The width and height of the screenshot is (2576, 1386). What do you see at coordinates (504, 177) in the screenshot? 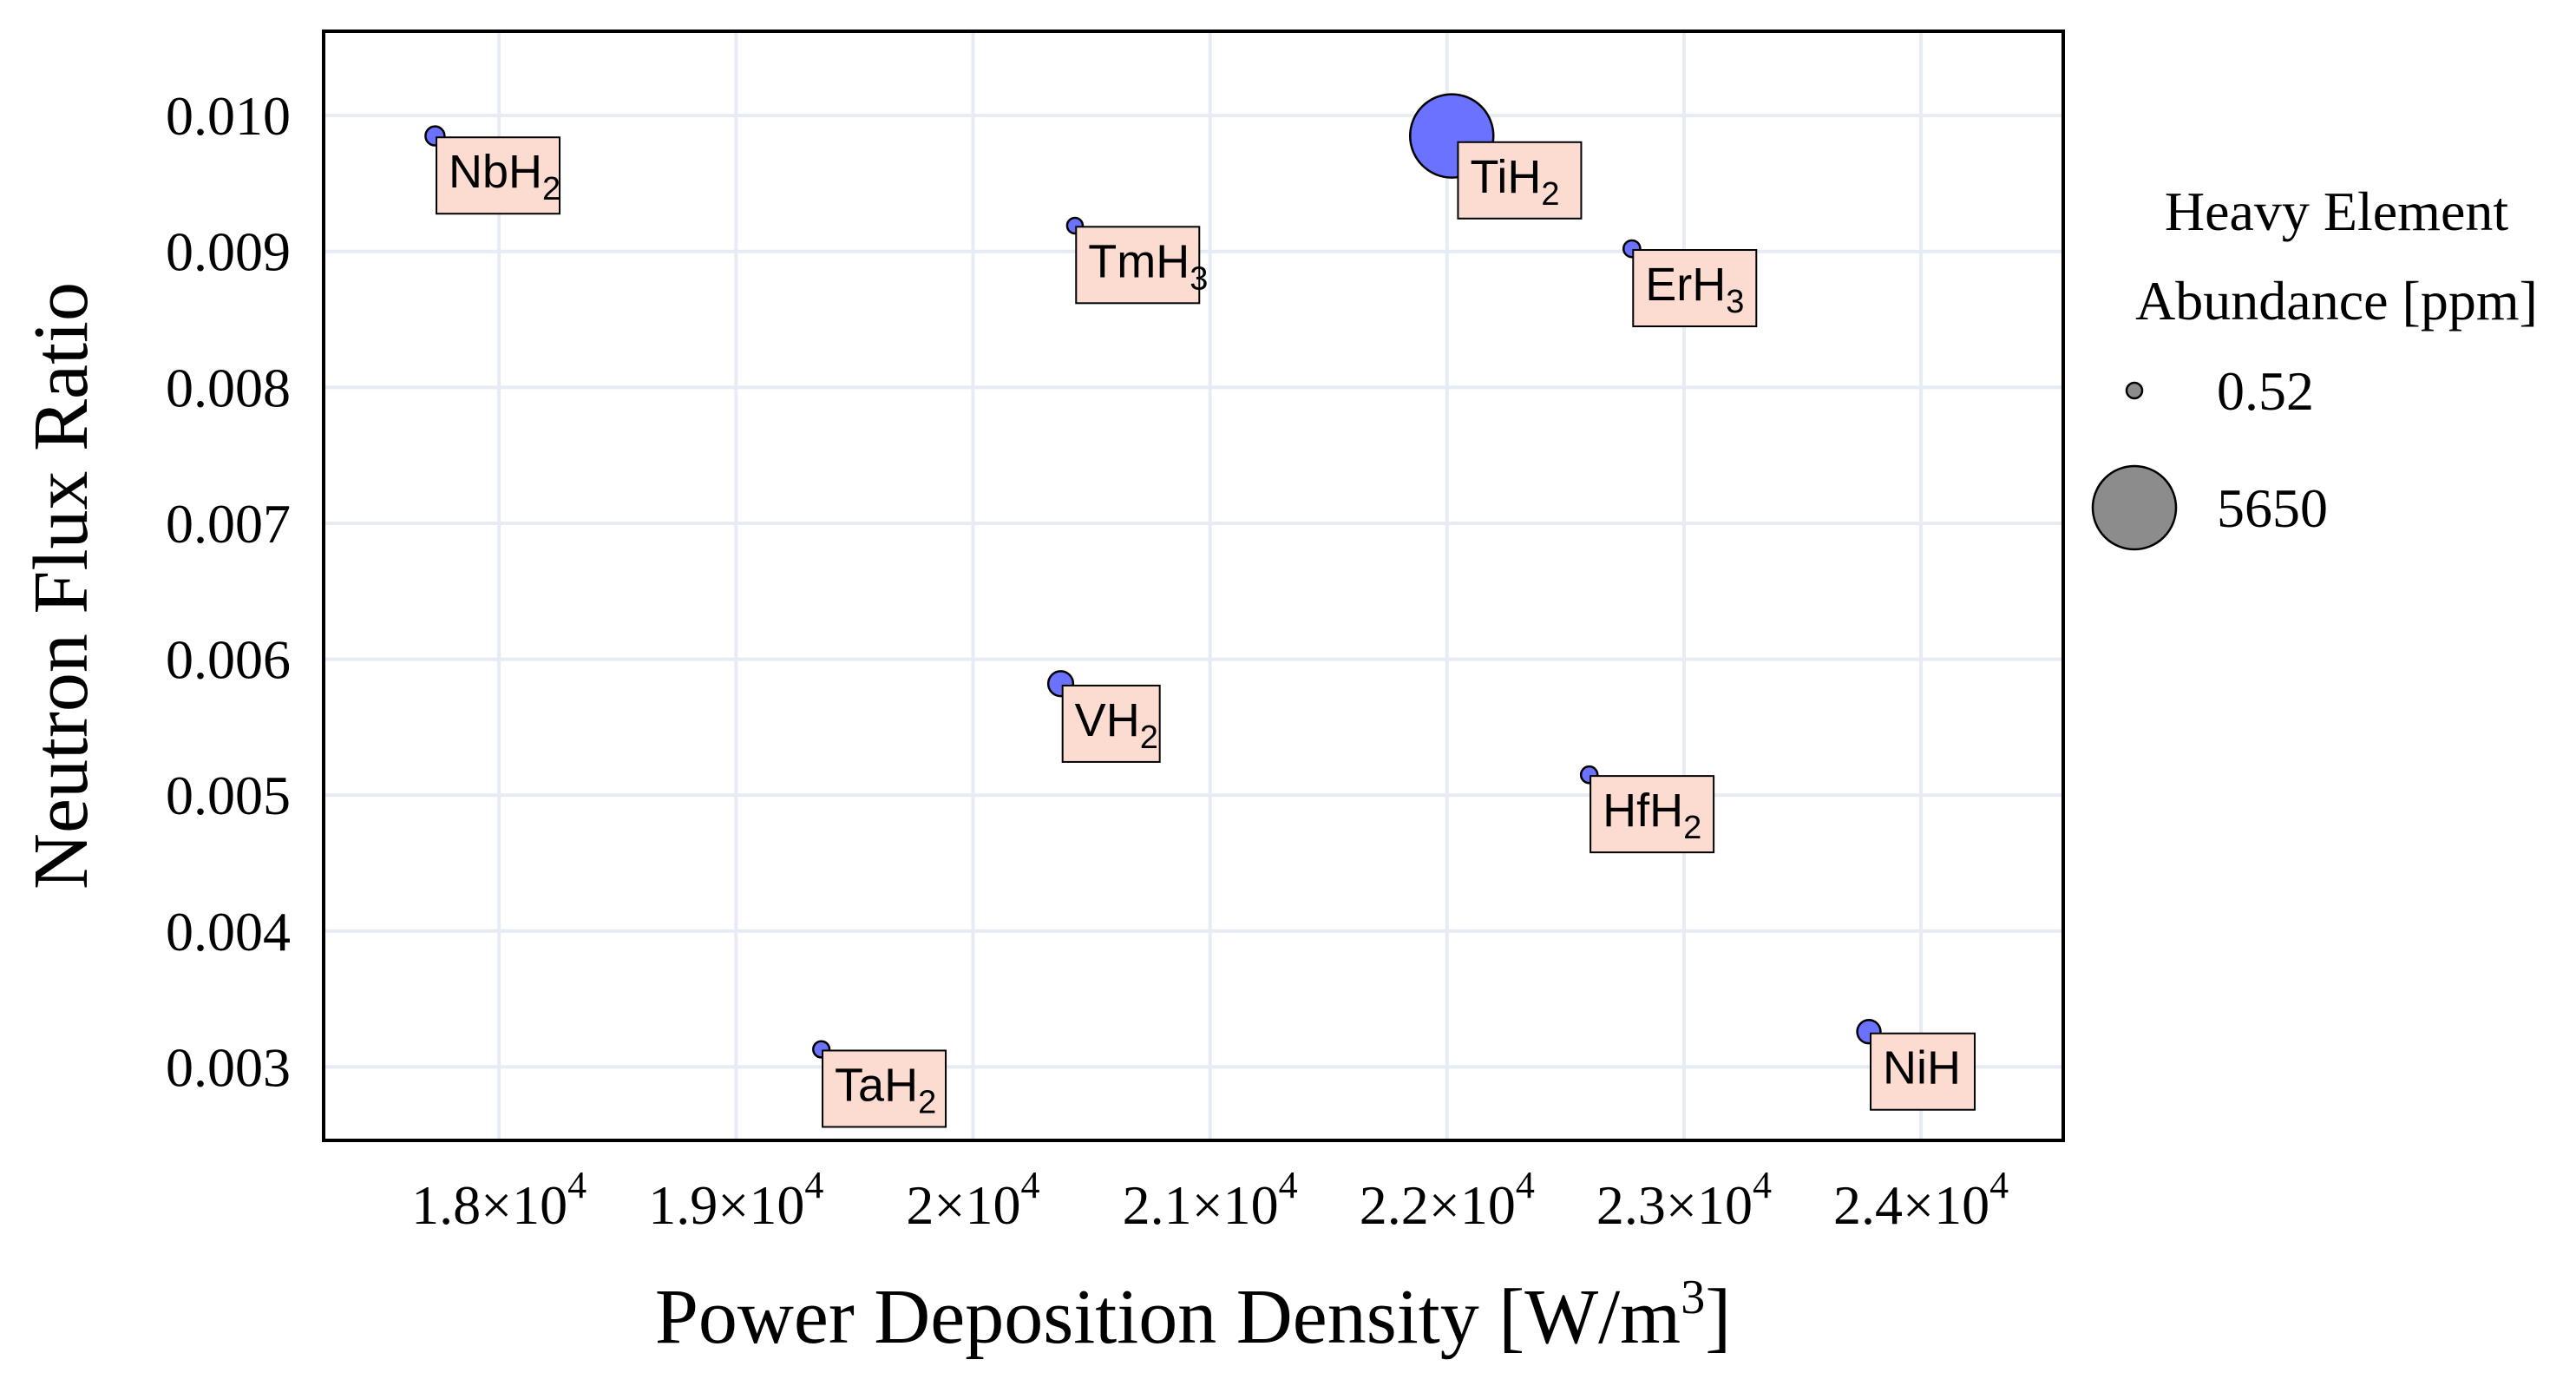
I see `point-label: NbH2` at bounding box center [504, 177].